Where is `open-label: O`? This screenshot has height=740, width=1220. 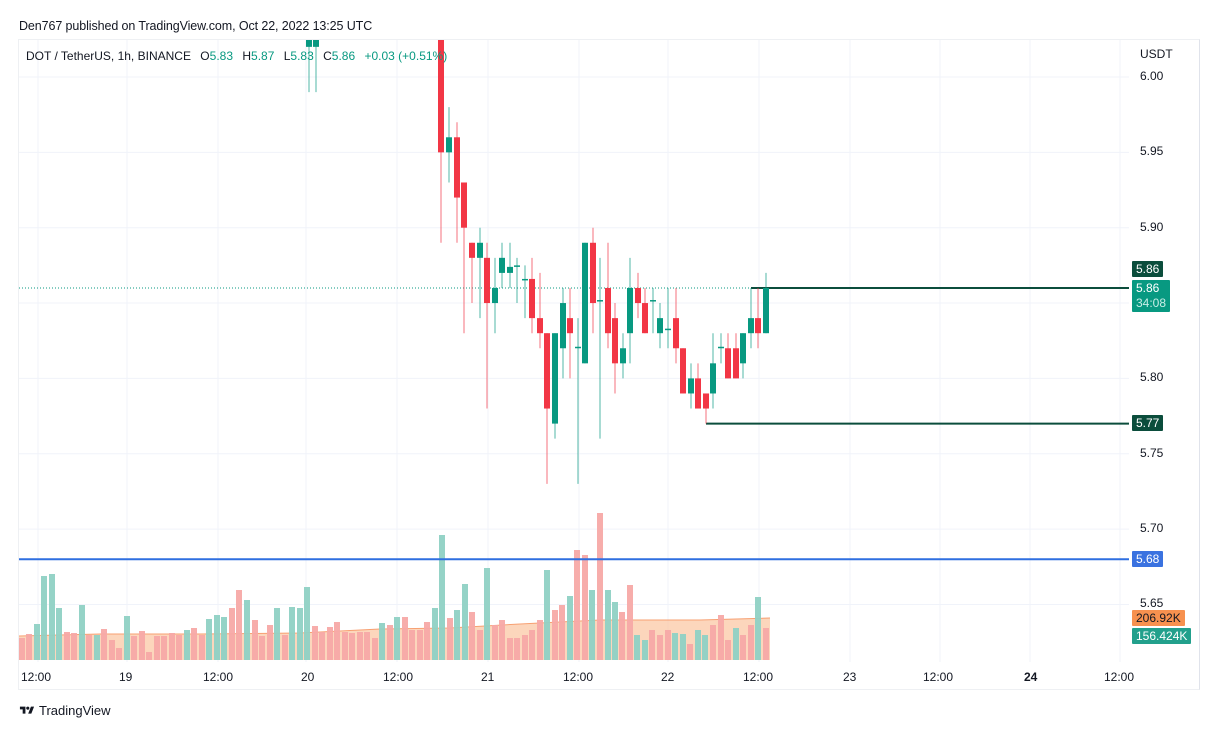 open-label: O is located at coordinates (205, 56).